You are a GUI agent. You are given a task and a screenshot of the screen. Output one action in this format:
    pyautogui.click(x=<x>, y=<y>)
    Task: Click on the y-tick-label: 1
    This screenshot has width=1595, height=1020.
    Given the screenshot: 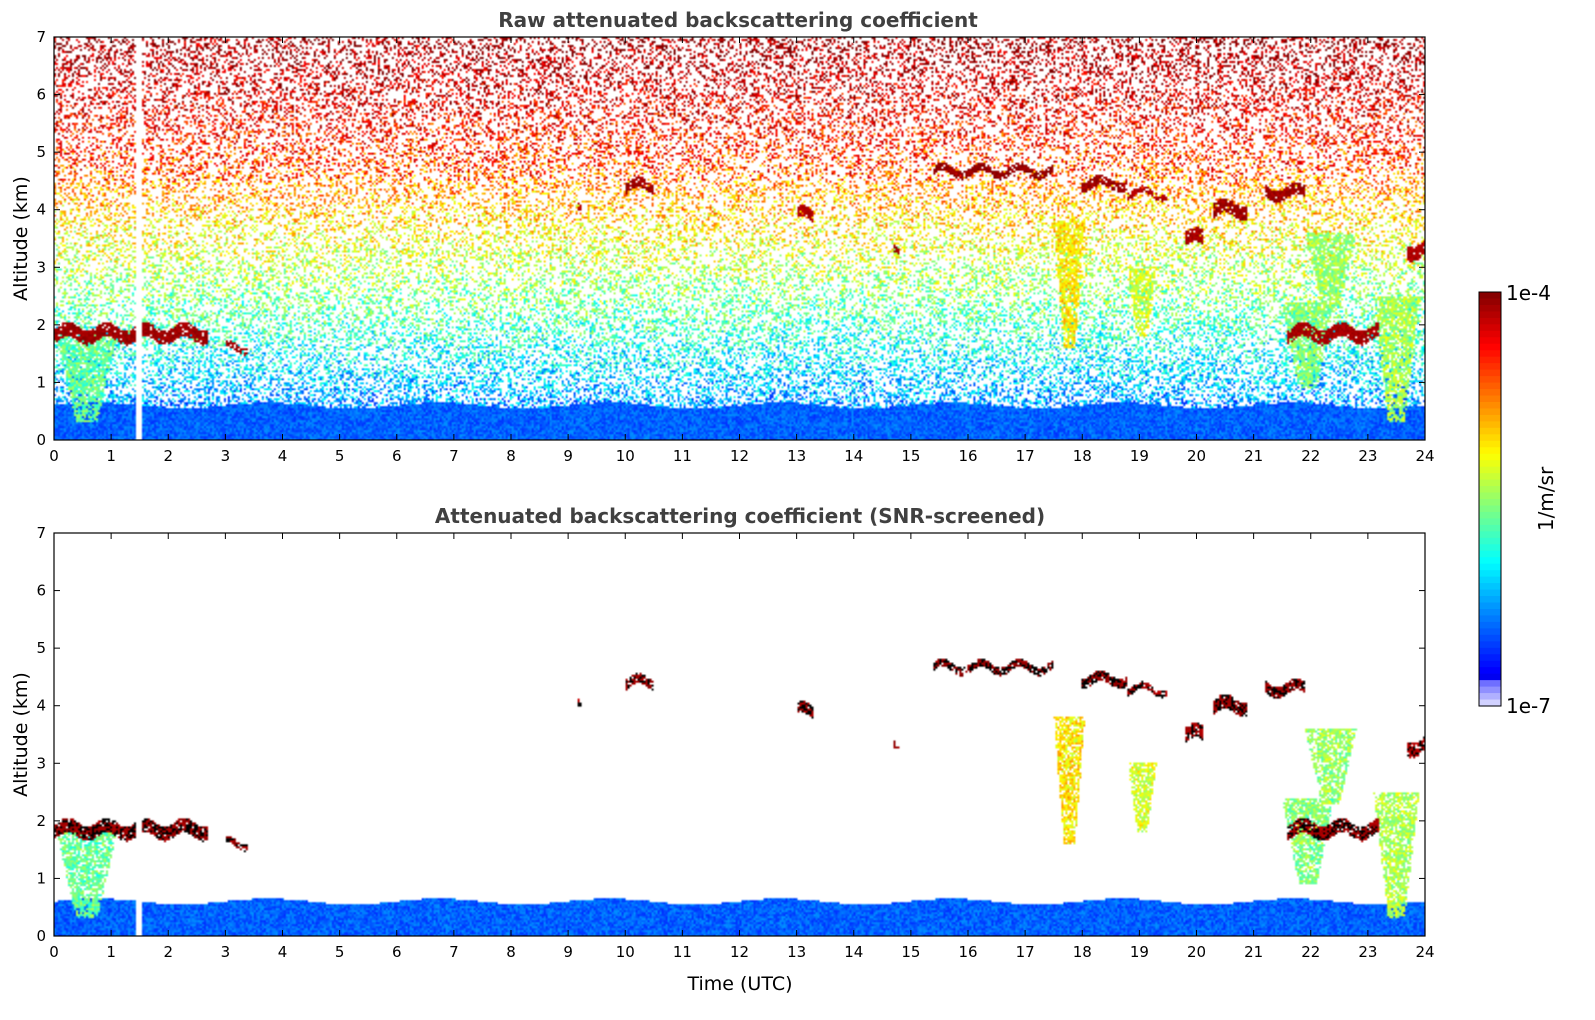 What is the action you would take?
    pyautogui.click(x=41, y=878)
    